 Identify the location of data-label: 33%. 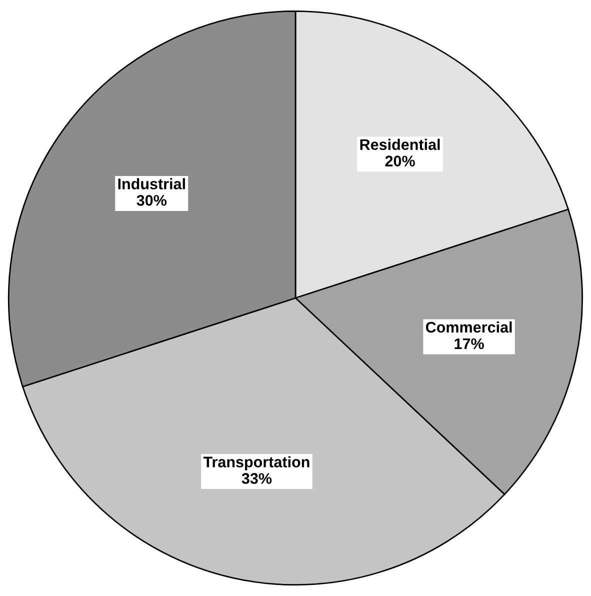
(257, 478).